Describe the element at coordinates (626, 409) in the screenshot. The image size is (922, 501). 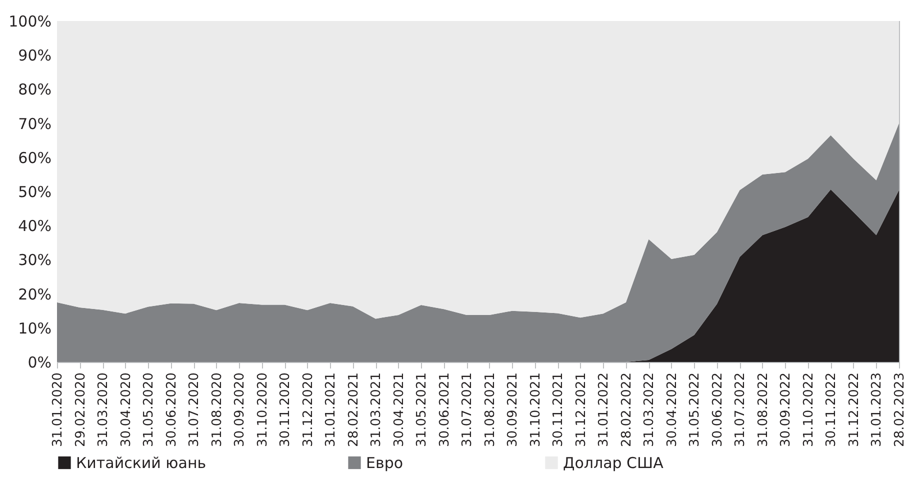
I see `x-tick-label: 28.02.2022` at that location.